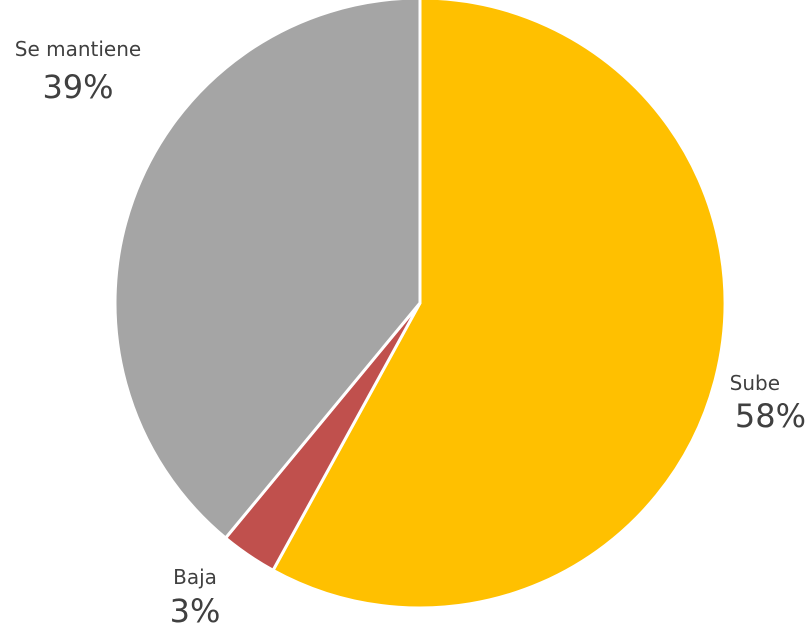 Image resolution: width=811 pixels, height=630 pixels. What do you see at coordinates (77, 87) in the screenshot?
I see `slice-percent-se-mantiene: 39%` at bounding box center [77, 87].